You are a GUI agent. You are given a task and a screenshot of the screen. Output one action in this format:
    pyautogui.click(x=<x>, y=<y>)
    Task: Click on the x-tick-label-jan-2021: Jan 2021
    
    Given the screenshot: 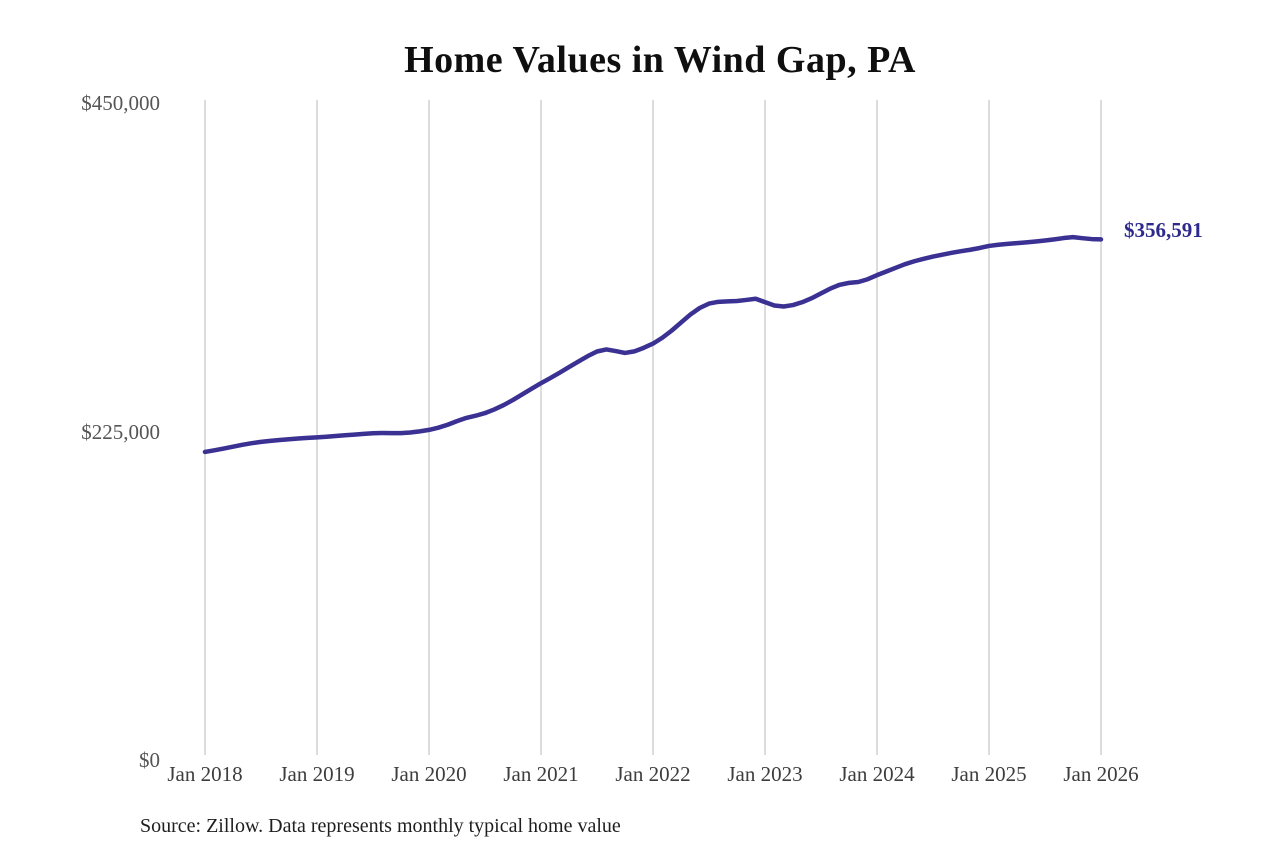 What is the action you would take?
    pyautogui.click(x=541, y=774)
    